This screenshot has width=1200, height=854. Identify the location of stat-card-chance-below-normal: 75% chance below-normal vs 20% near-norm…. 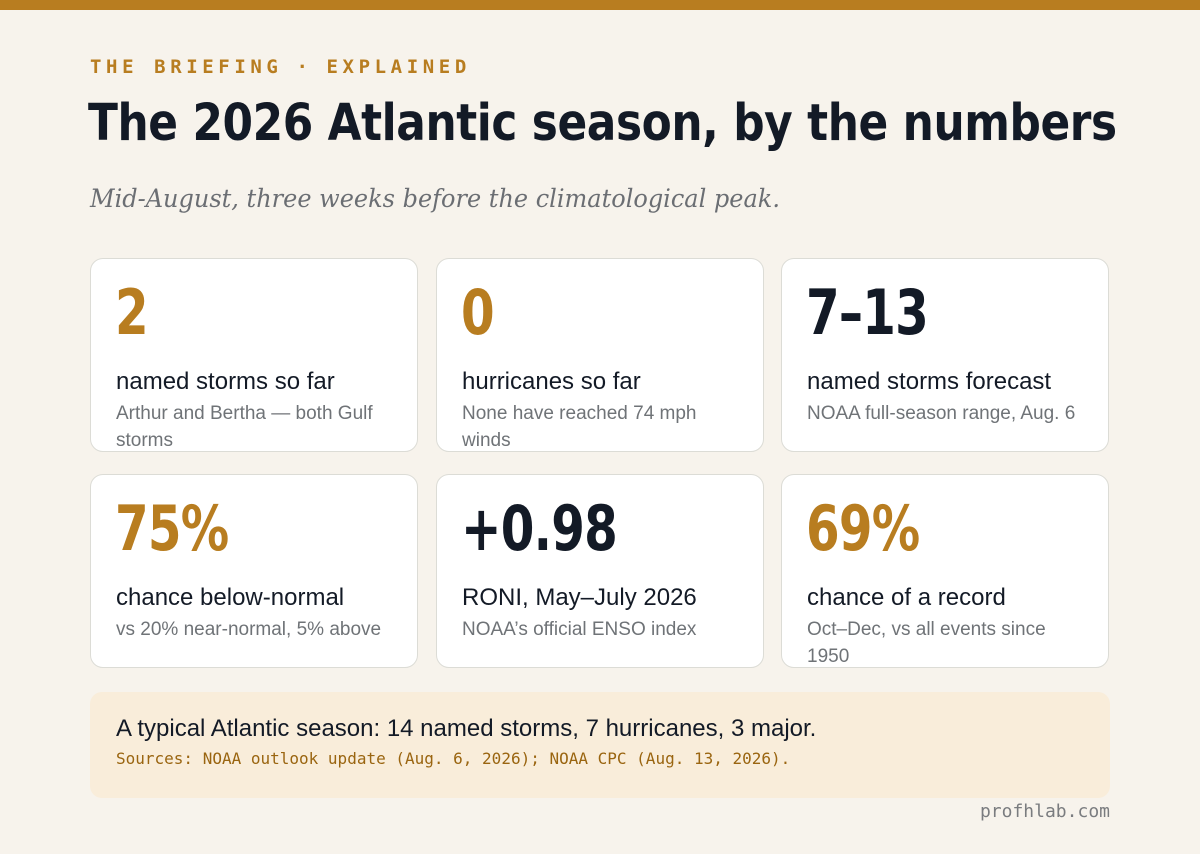
(254, 571).